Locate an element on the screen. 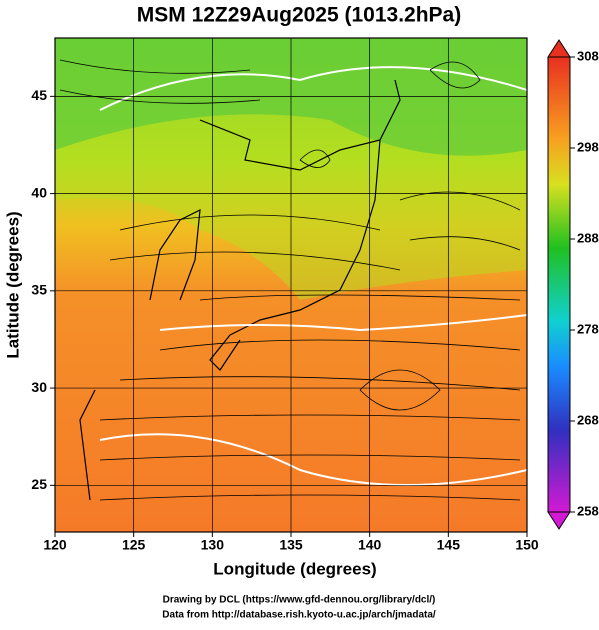 The width and height of the screenshot is (599, 630). y-axis-label: Latitude (degrees) is located at coordinates (12, 284).